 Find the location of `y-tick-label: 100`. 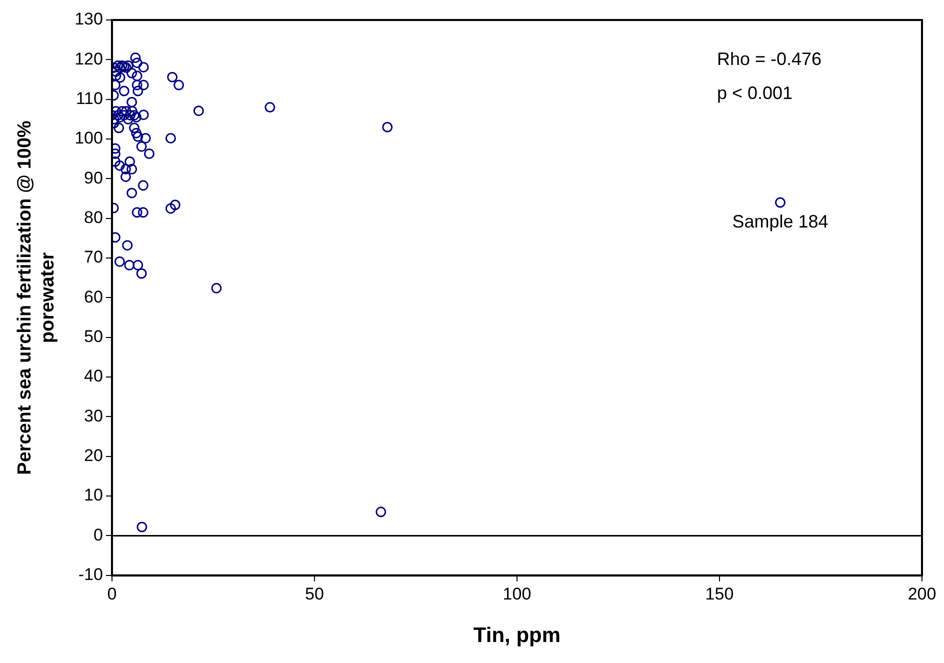

y-tick-label: 100 is located at coordinates (88, 138).